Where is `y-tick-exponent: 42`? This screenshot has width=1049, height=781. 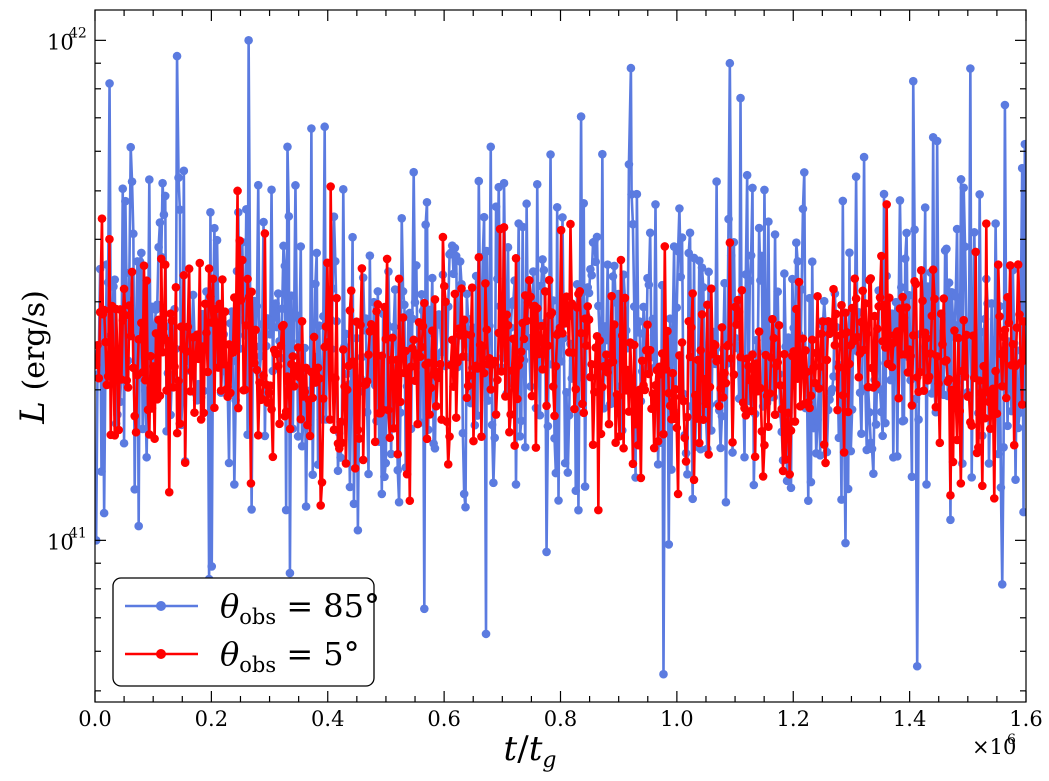 y-tick-exponent: 42 is located at coordinates (78, 33).